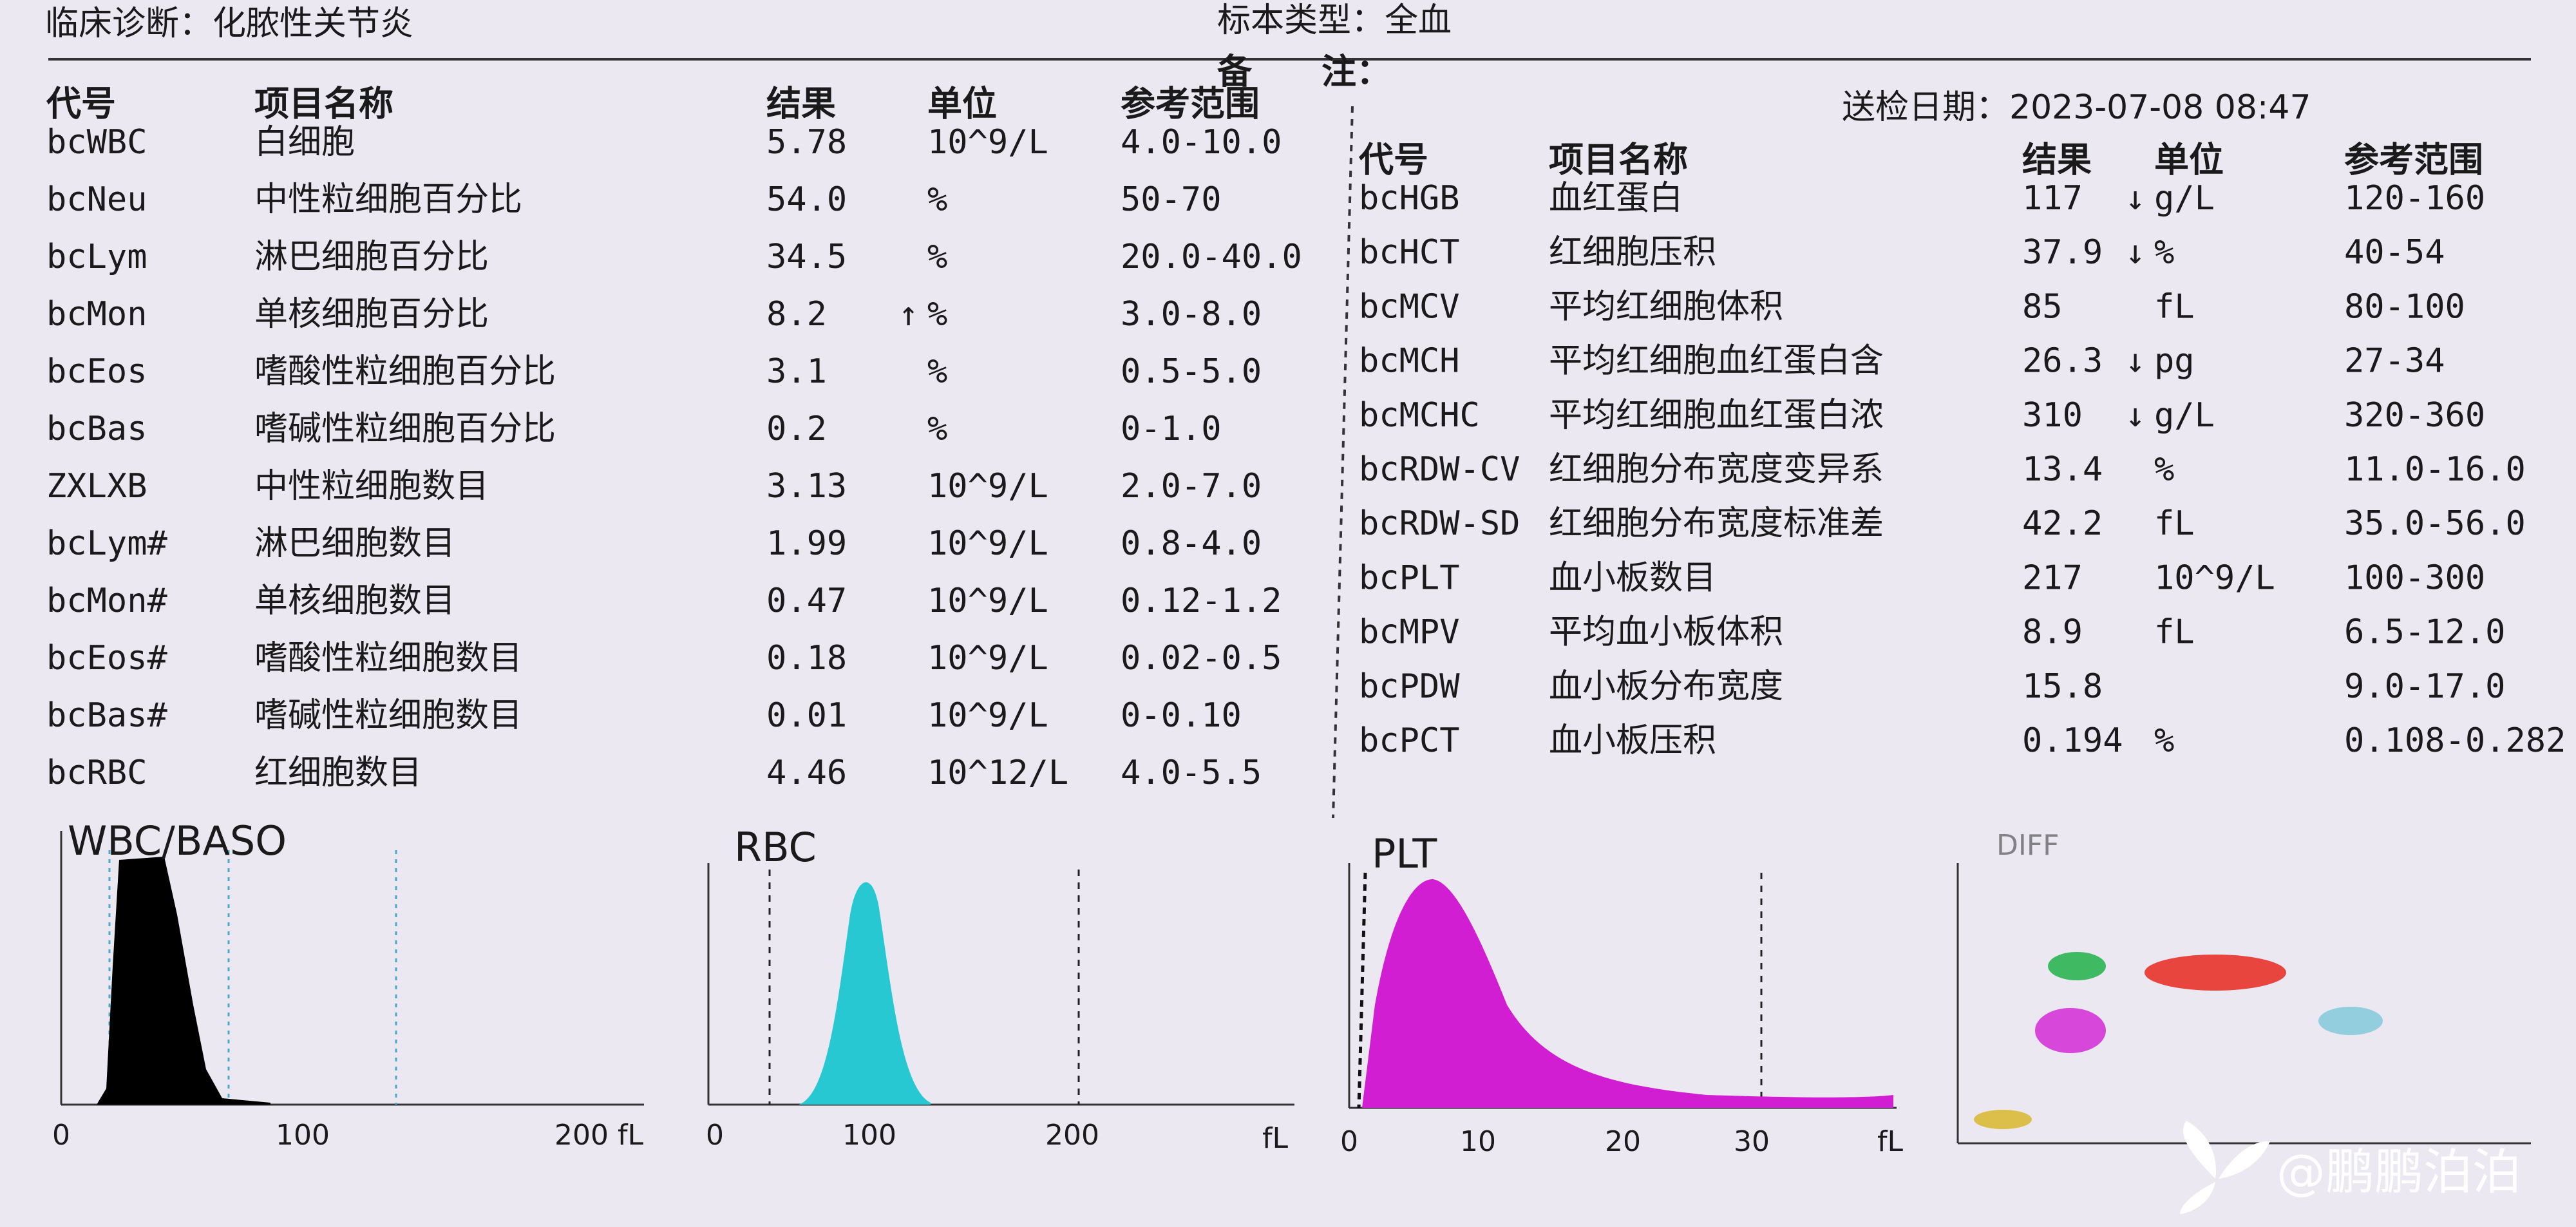  Describe the element at coordinates (2404, 306) in the screenshot. I see `cell-range: 80-100` at that location.